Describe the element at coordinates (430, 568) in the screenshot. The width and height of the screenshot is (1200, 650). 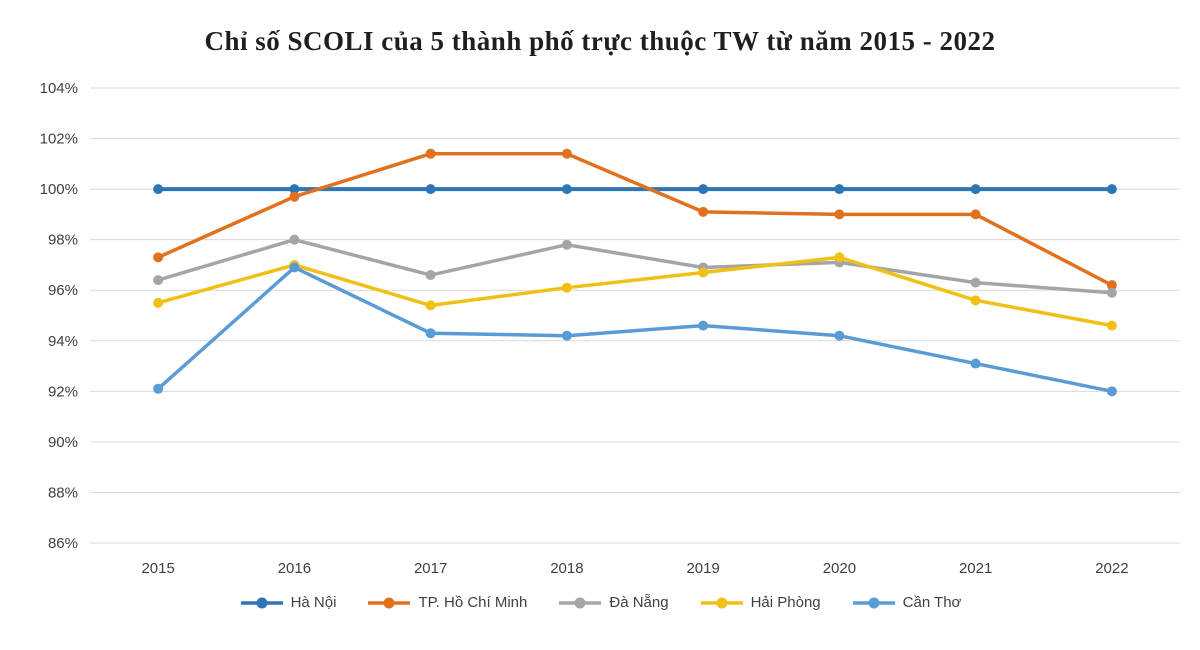
I see `x-tick-label: 2017` at that location.